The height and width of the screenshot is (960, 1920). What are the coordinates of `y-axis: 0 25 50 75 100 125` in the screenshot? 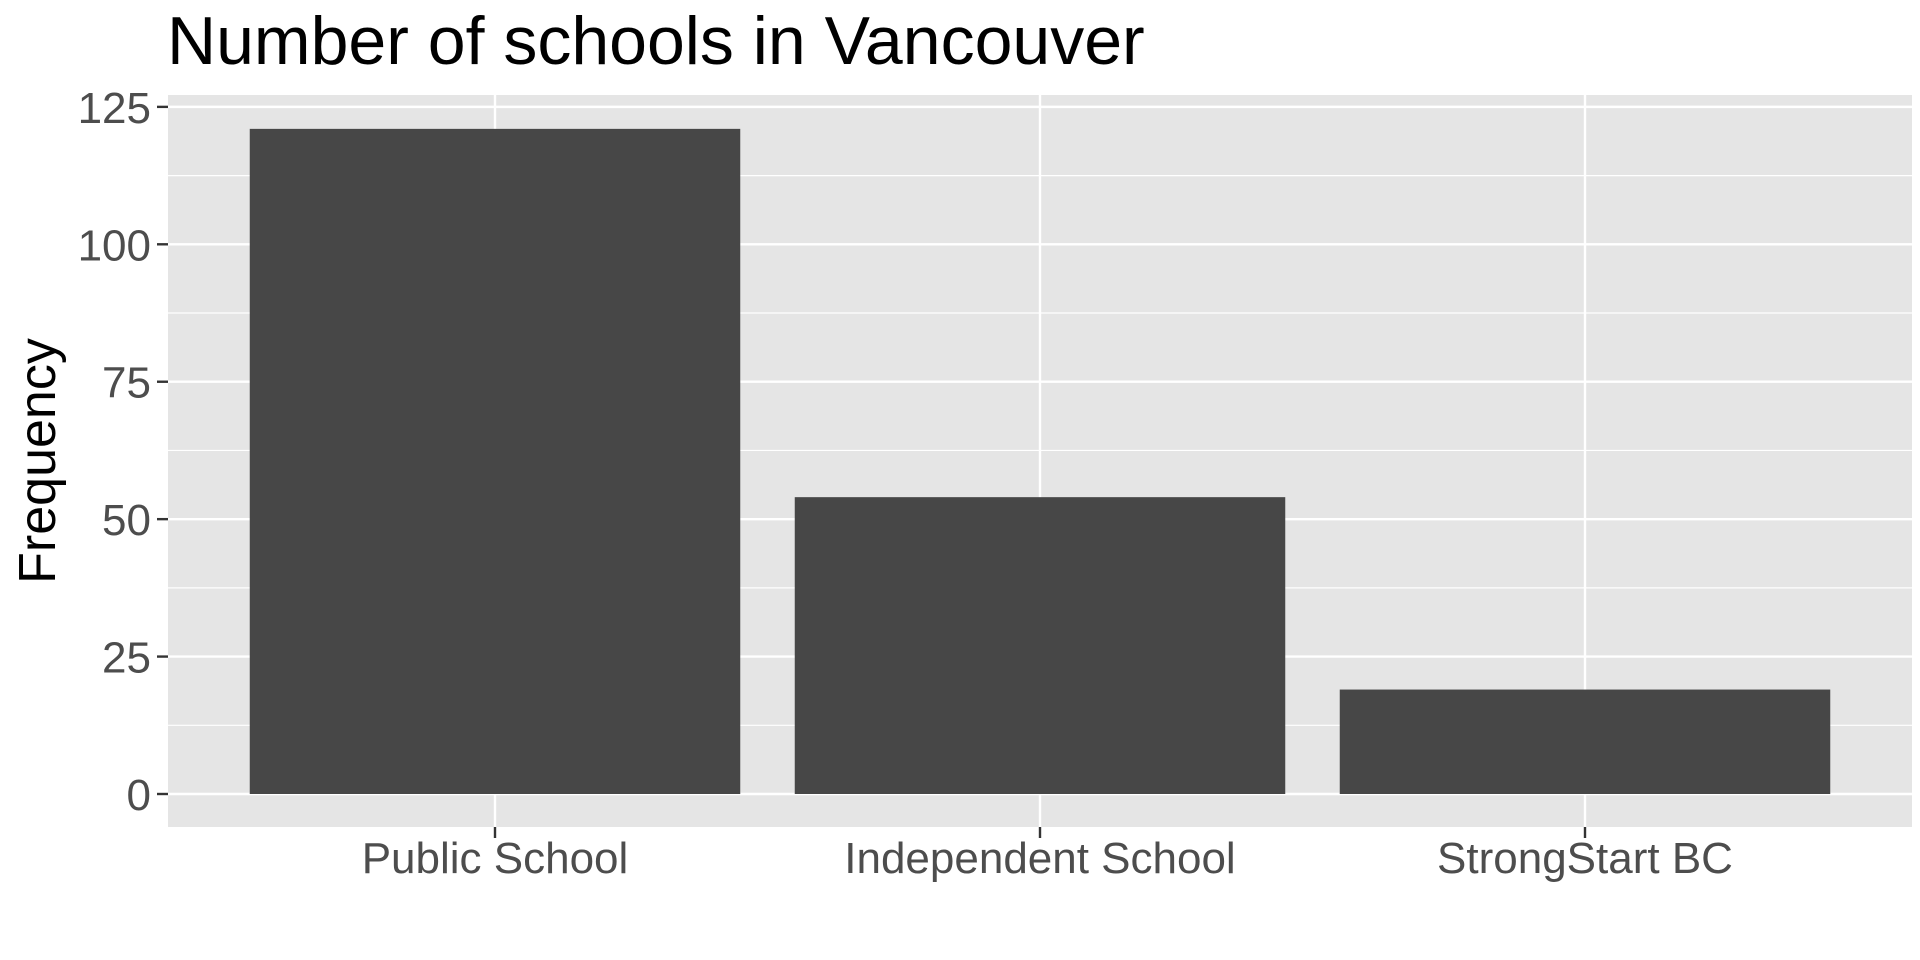 It's located at (123, 452).